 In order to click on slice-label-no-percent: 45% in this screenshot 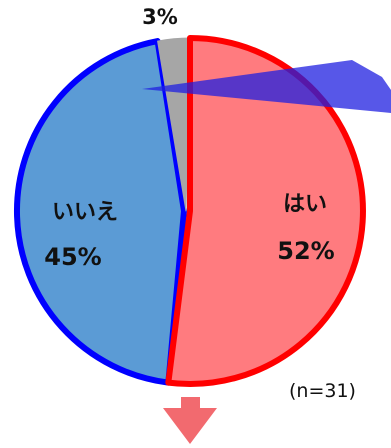, I will do `click(72, 257)`.